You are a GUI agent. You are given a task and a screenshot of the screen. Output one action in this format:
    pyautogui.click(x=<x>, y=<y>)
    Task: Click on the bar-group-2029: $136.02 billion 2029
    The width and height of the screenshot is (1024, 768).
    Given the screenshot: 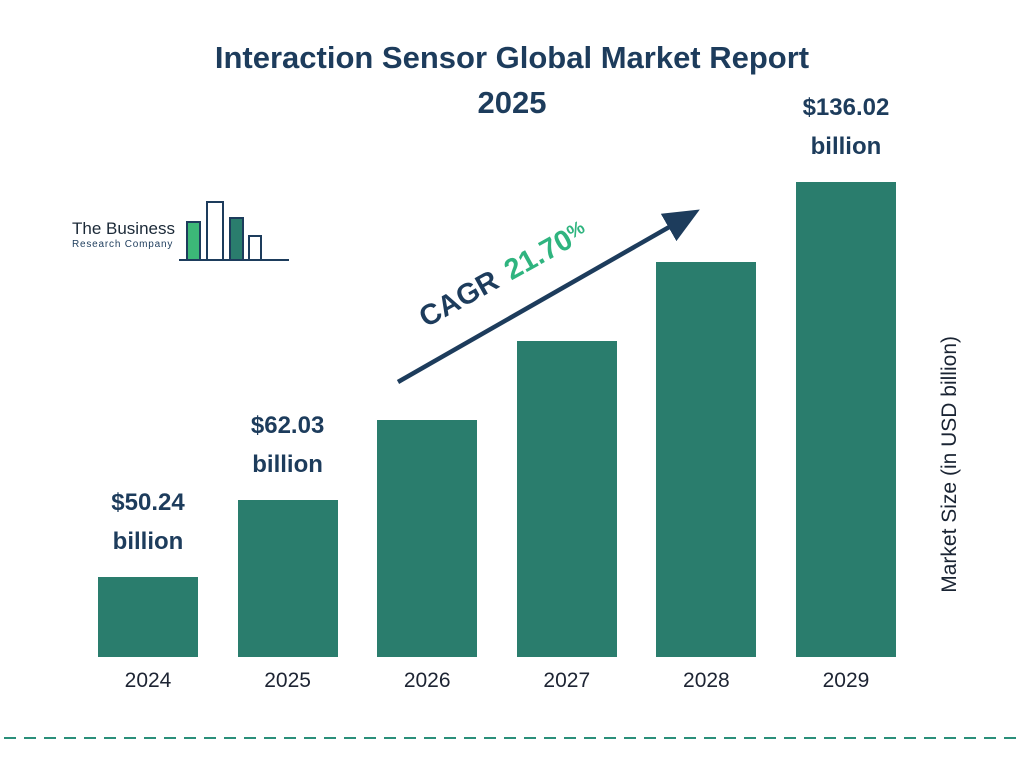 What is the action you would take?
    pyautogui.click(x=845, y=390)
    